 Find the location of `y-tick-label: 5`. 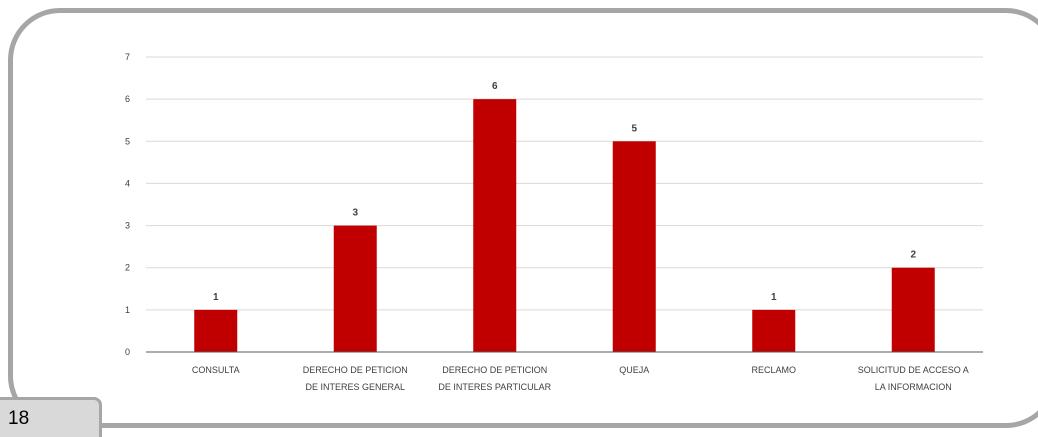

y-tick-label: 5 is located at coordinates (127, 141).